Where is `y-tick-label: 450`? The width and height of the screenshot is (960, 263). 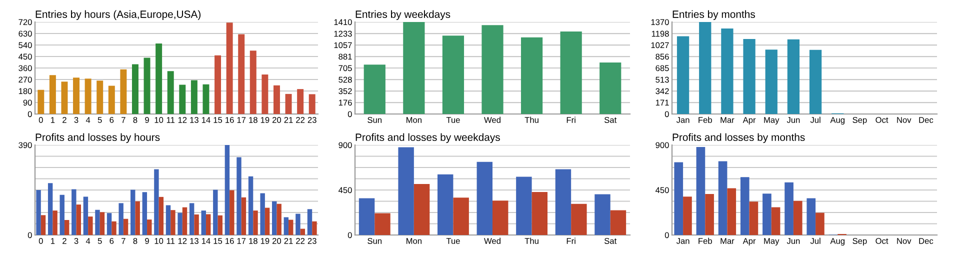
y-tick-label: 450 is located at coordinates (662, 190).